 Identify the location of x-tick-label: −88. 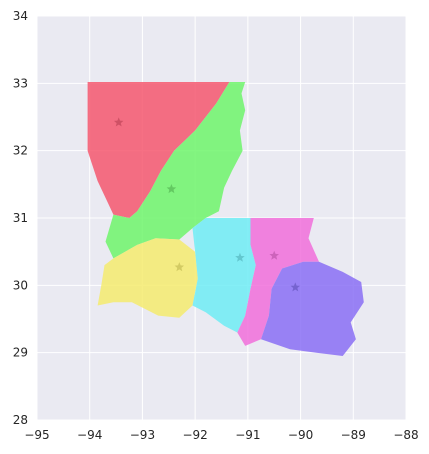
(405, 435).